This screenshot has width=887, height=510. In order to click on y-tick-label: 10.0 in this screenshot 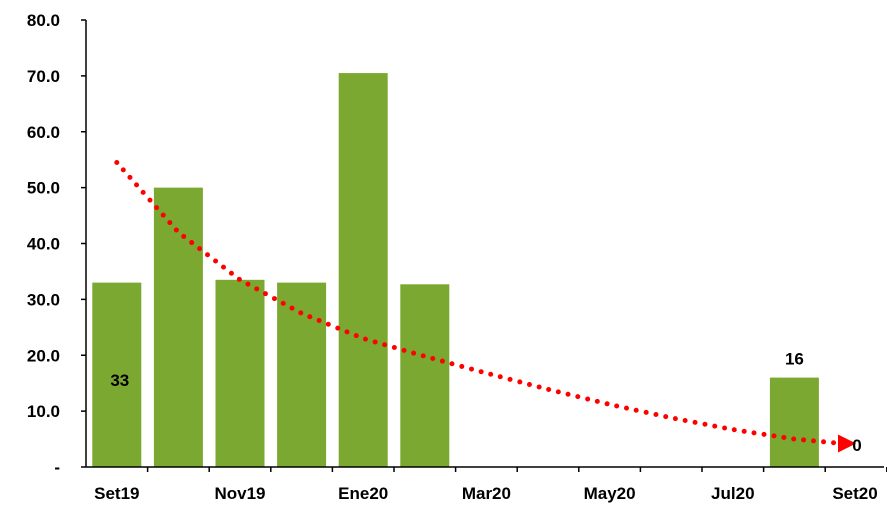, I will do `click(43, 411)`.